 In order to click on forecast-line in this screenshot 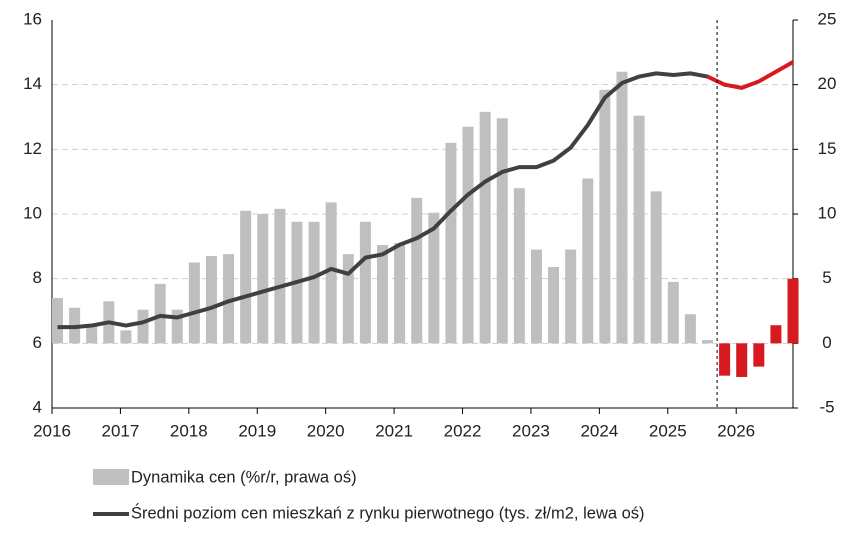, I will do `click(759, 75)`.